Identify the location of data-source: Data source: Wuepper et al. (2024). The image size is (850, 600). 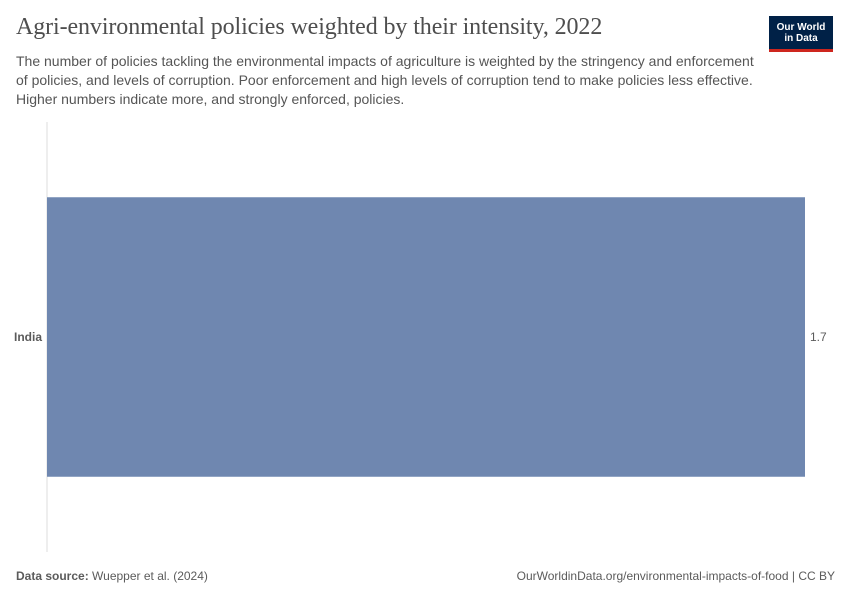
(112, 576).